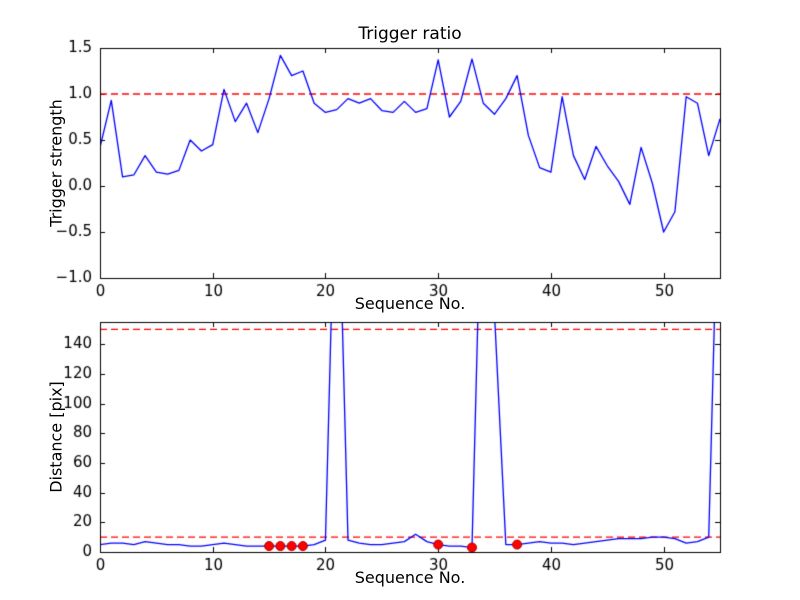  Describe the element at coordinates (410, 303) in the screenshot. I see `top-chart-xlabel: Sequence No.` at that location.